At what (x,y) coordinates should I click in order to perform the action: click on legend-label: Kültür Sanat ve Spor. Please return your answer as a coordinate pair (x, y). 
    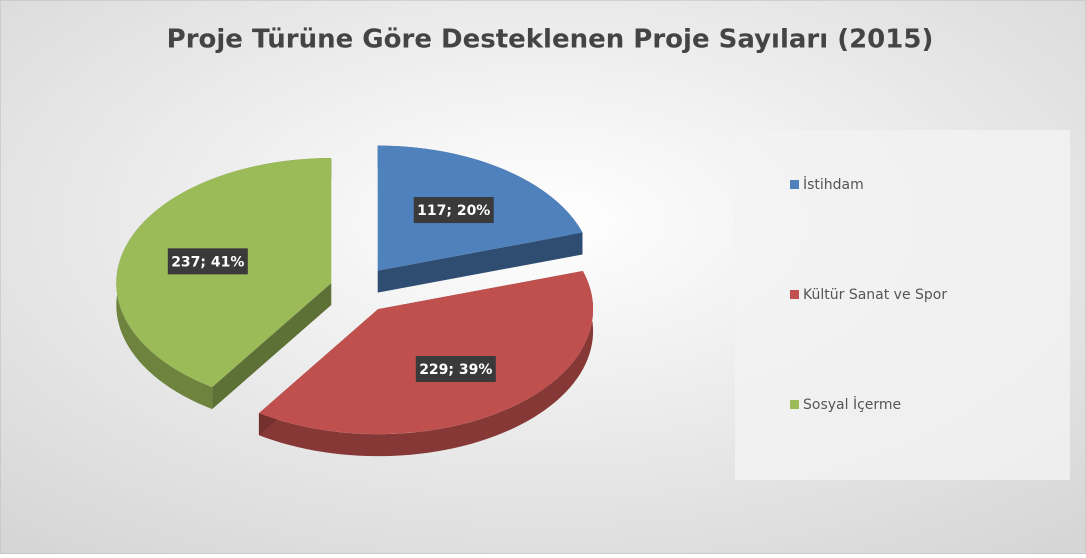
    Looking at the image, I should click on (875, 295).